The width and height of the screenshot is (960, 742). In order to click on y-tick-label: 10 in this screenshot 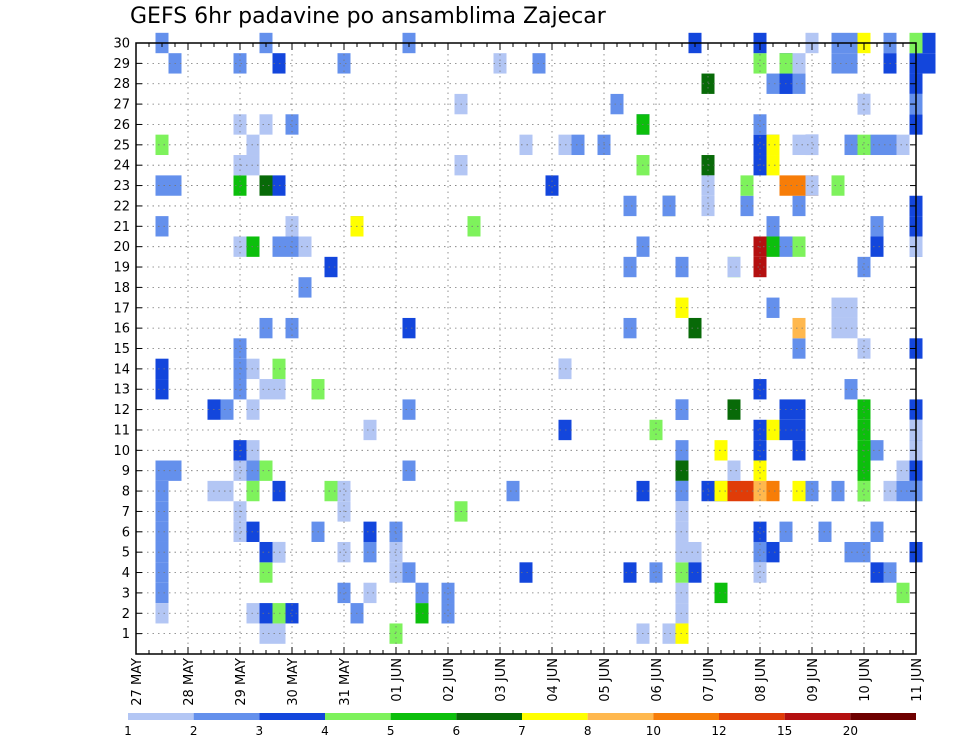, I will do `click(121, 451)`.